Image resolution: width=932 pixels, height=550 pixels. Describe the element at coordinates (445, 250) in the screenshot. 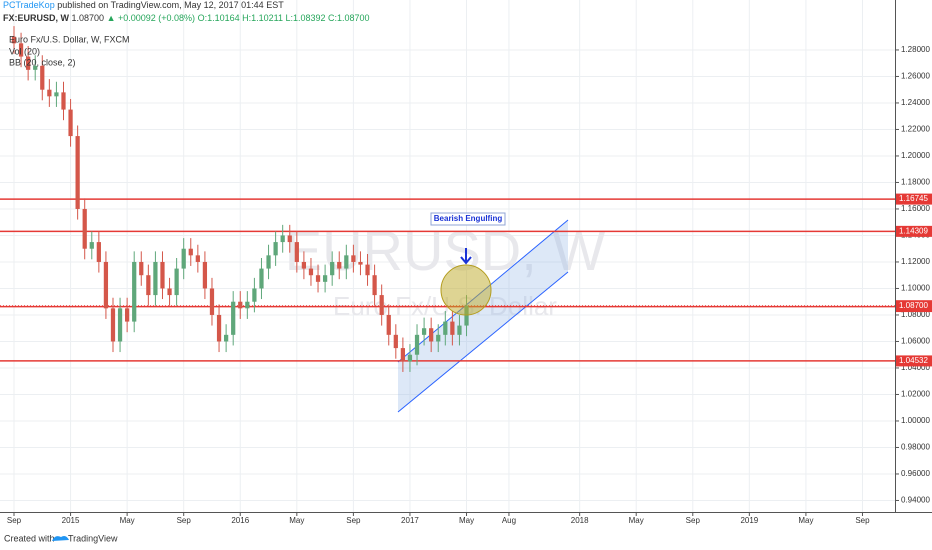

I see `watermark: EURUSD, W` at that location.